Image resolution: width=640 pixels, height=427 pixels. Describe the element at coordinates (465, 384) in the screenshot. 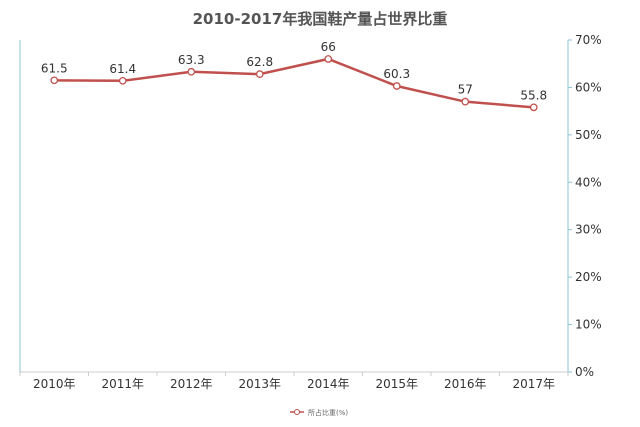

I see `x-tick-label: 2016年` at that location.